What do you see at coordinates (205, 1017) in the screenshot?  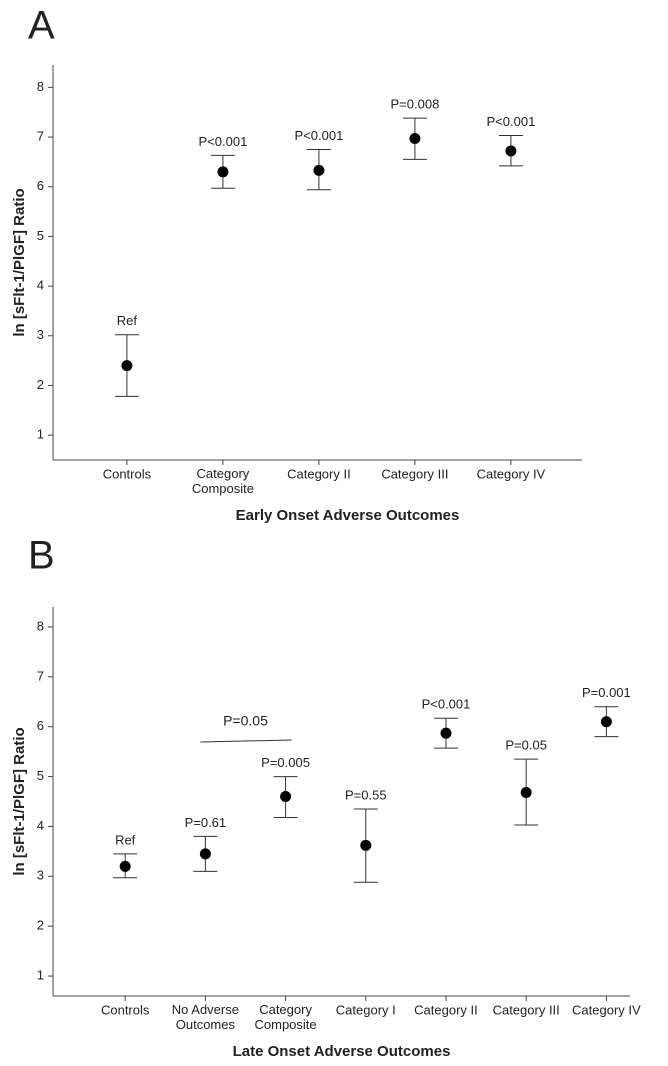 I see `x-tick-label: No Adverse Outcomes` at bounding box center [205, 1017].